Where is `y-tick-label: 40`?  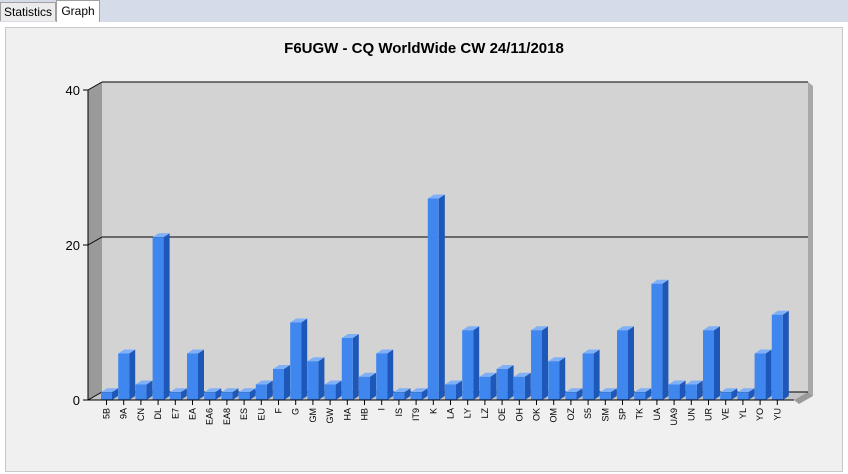
y-tick-label: 40 is located at coordinates (73, 90).